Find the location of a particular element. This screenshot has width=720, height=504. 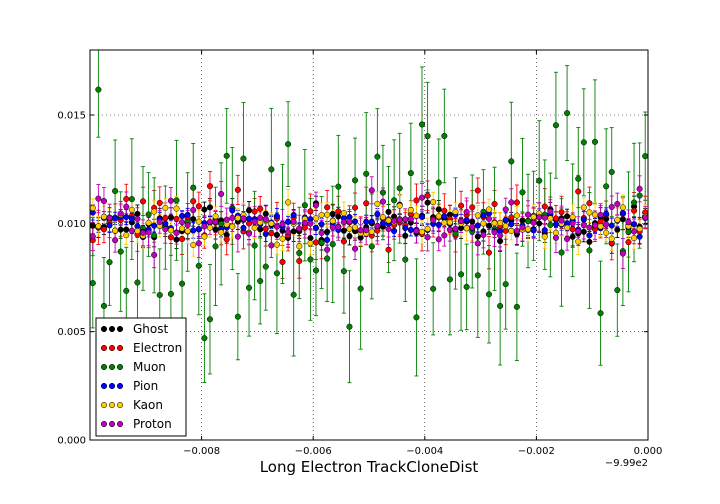

y-tick-label: 0.010 is located at coordinates (71, 224).